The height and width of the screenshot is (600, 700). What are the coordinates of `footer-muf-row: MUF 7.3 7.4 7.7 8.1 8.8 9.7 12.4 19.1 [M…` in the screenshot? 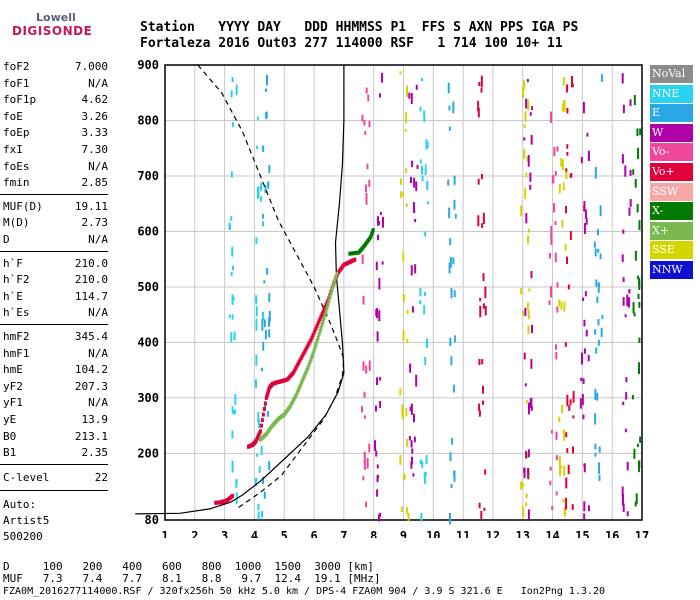 It's located at (192, 578).